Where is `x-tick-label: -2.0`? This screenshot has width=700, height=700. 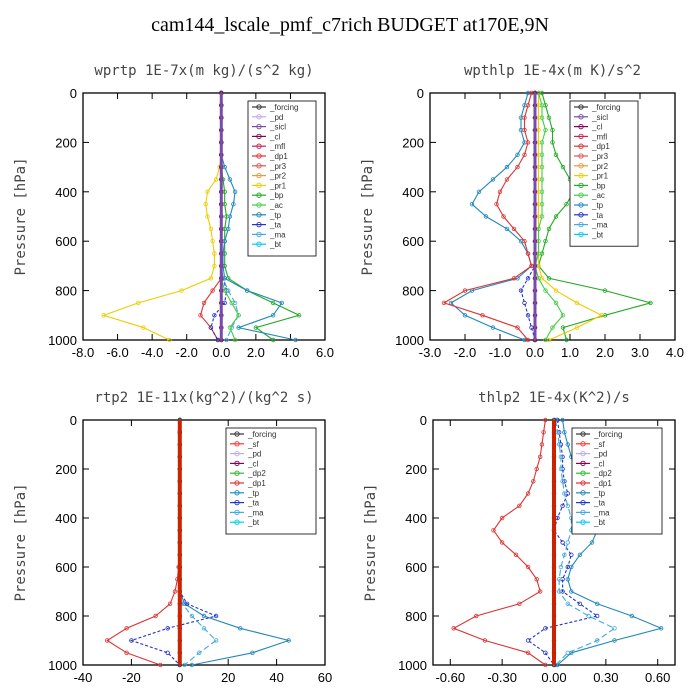 x-tick-label: -2.0 is located at coordinates (187, 352).